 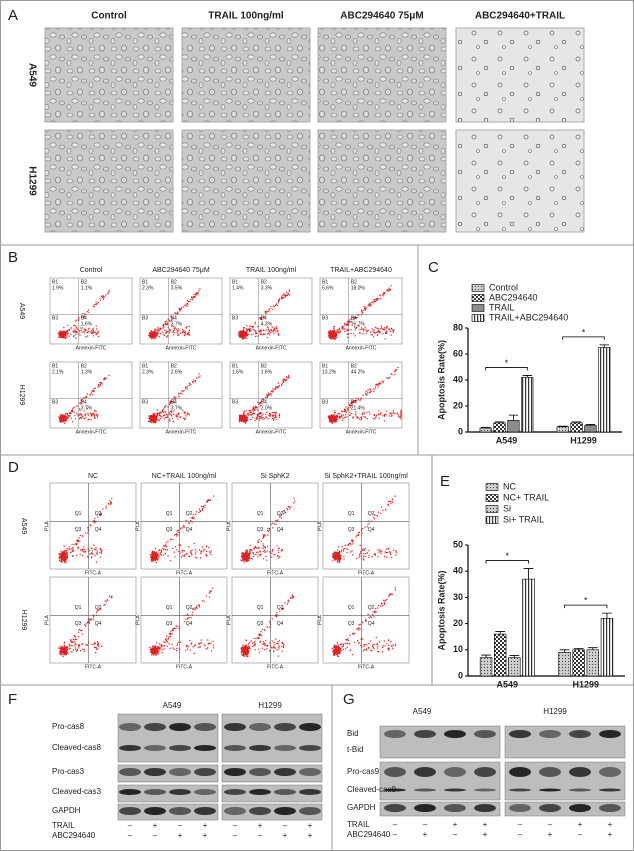 I want to click on quadrant-value: 3.7%, so click(x=177, y=409).